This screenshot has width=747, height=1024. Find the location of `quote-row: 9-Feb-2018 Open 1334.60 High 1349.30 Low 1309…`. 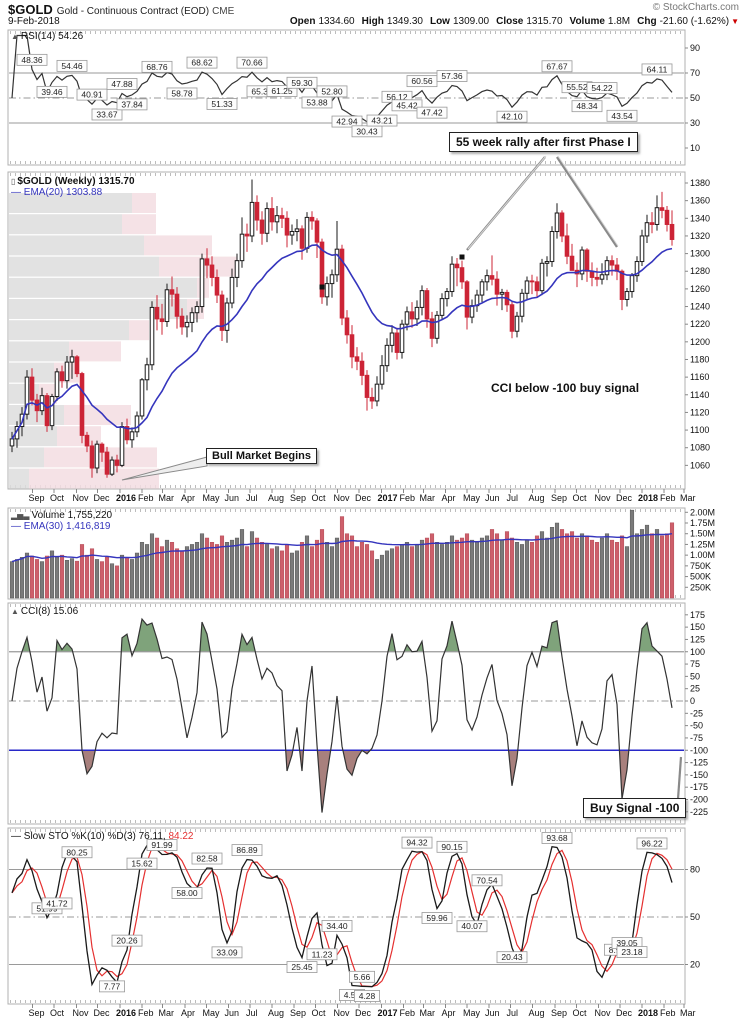

quote-row: 9-Feb-2018 Open 1334.60 High 1349.30 Low 1309… is located at coordinates (373, 21).